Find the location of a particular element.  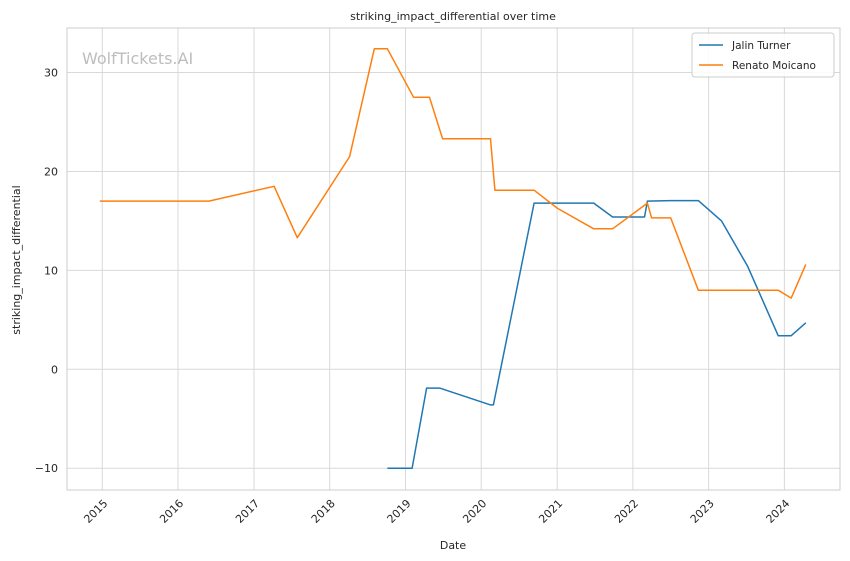

x-axis-title: Date is located at coordinates (453, 545).